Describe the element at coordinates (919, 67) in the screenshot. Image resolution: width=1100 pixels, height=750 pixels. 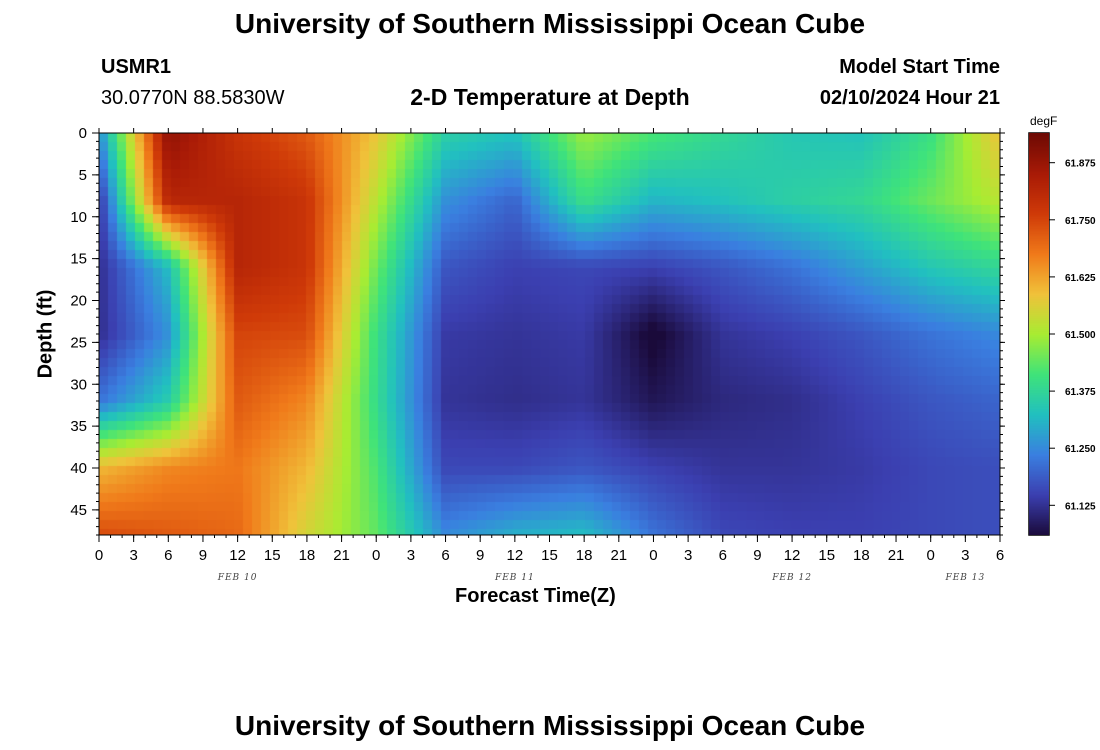
I see `model-start-label: Model Start Time` at that location.